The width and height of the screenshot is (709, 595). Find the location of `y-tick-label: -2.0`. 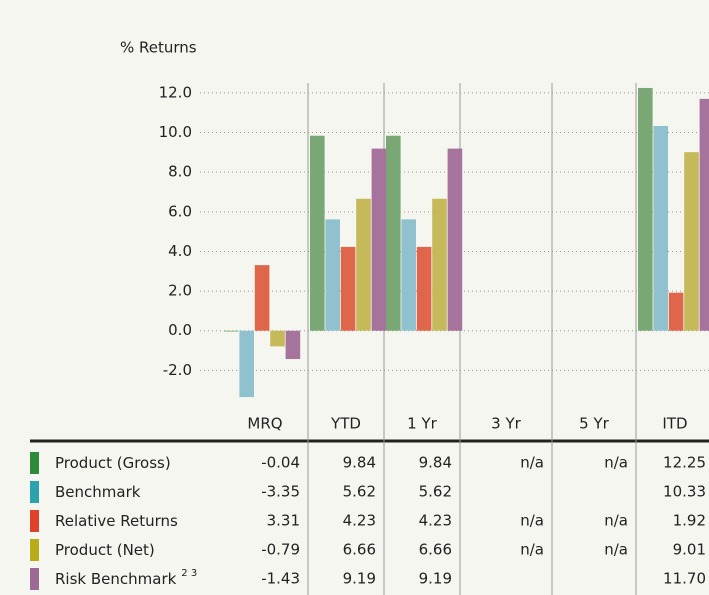

y-tick-label: -2.0 is located at coordinates (177, 370).